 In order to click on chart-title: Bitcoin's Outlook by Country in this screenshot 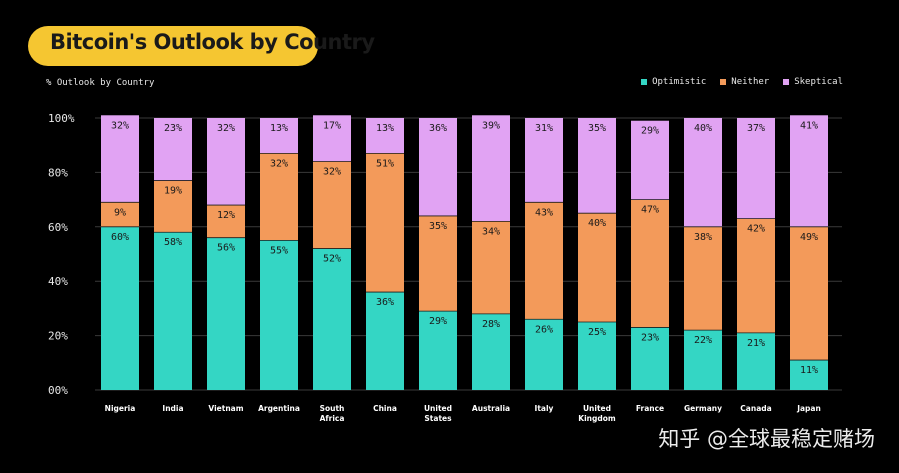, I will do `click(212, 42)`.